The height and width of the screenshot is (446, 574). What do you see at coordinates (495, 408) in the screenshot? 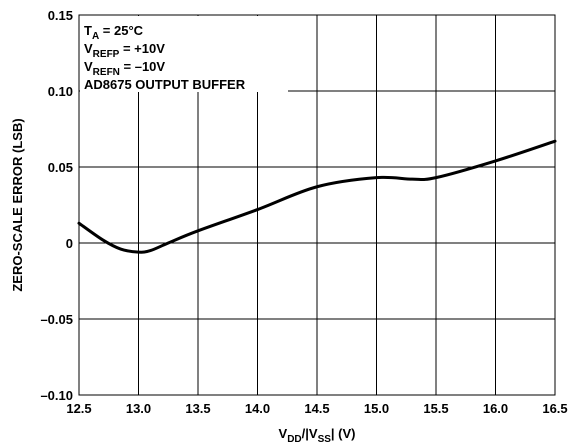
I see `x-tick-label: 16.0` at bounding box center [495, 408].